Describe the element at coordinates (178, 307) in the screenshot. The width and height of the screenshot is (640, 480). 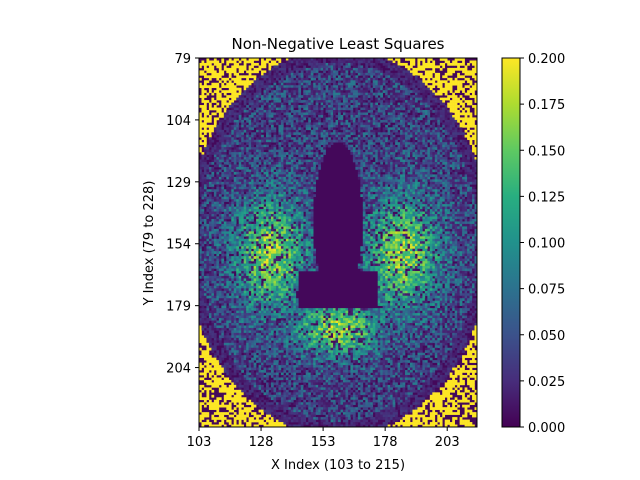
I see `y-tick-label: 179` at that location.